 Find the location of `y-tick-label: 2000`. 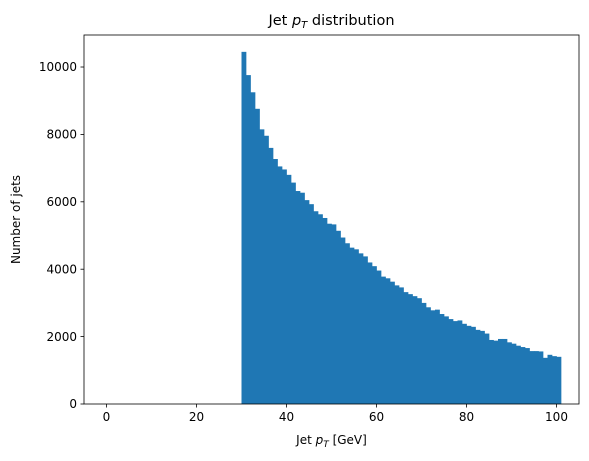

y-tick-label: 2000 is located at coordinates (61, 337).